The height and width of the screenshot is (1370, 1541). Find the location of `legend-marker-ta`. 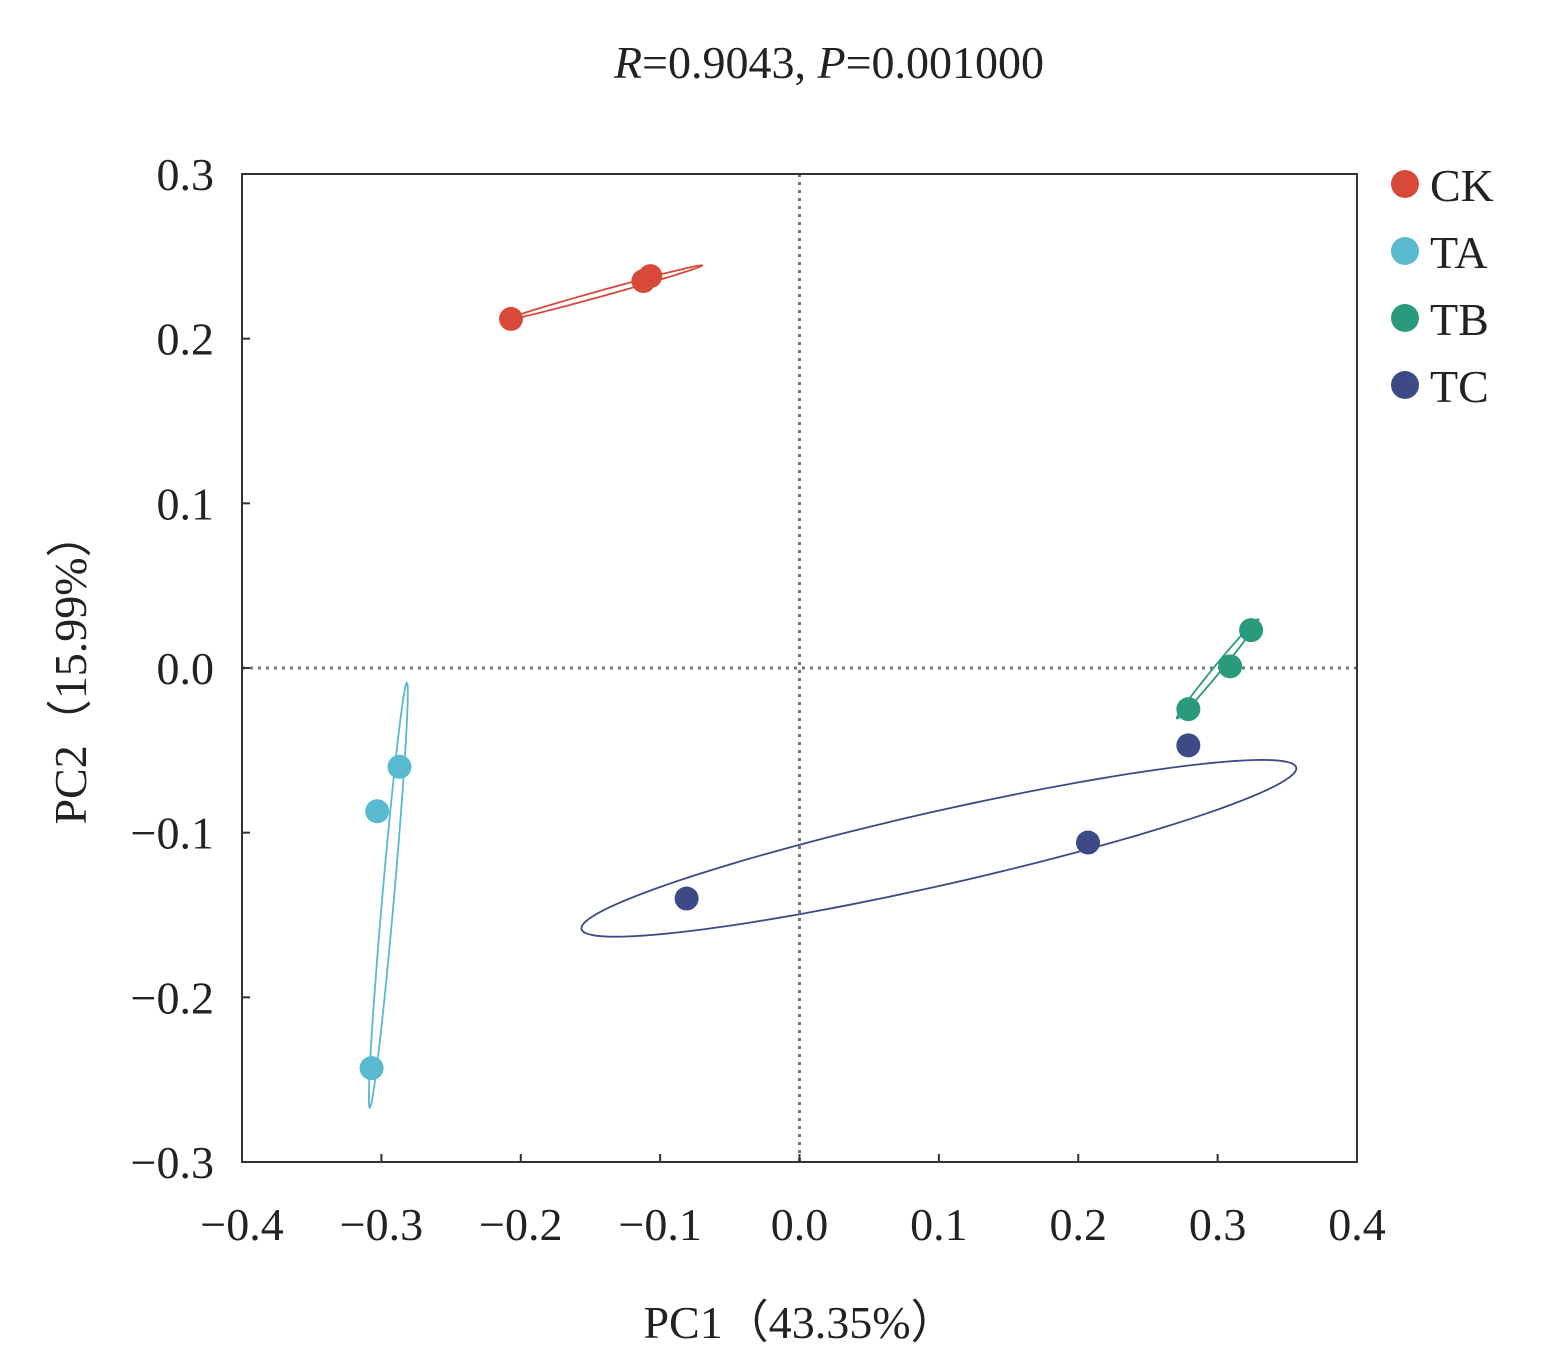

legend-marker-ta is located at coordinates (1405, 251).